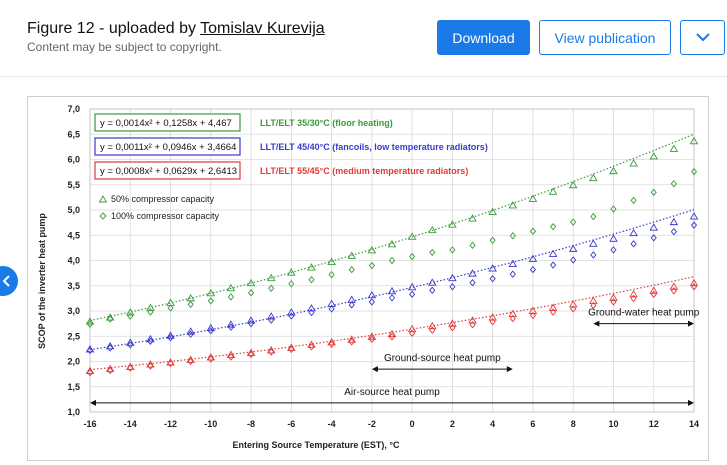  Describe the element at coordinates (73, 412) in the screenshot. I see `y-tick-label: 1,0` at that location.